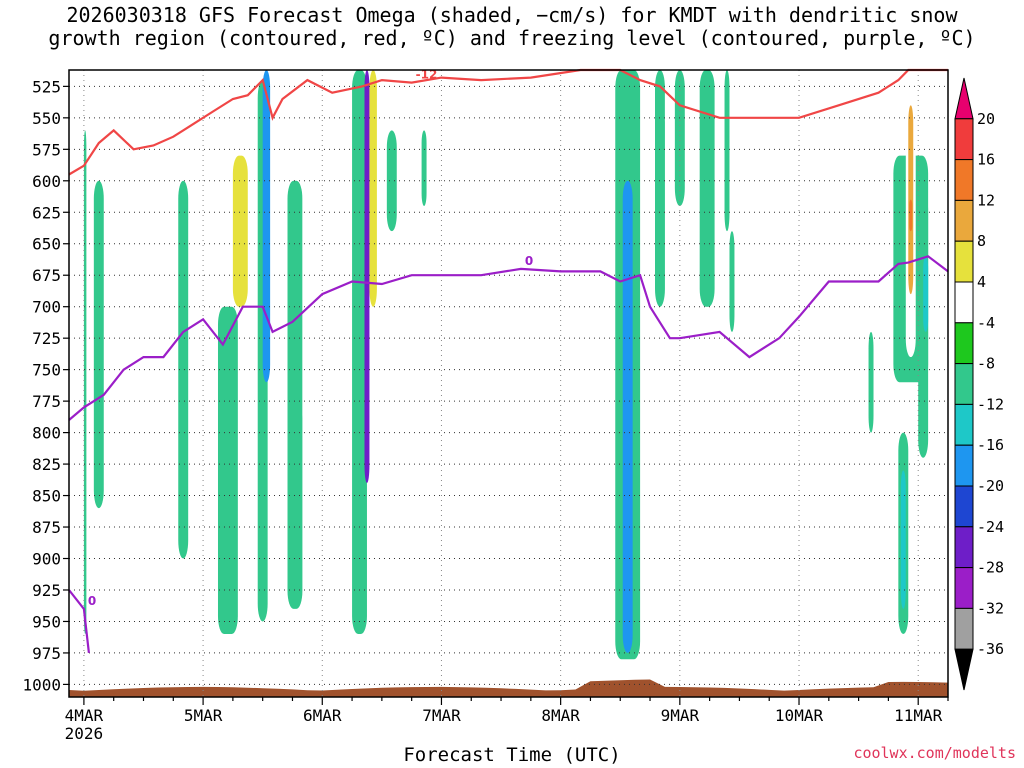 The image size is (1024, 768). What do you see at coordinates (990, 608) in the screenshot?
I see `colorbar-label-12: -32` at bounding box center [990, 608].